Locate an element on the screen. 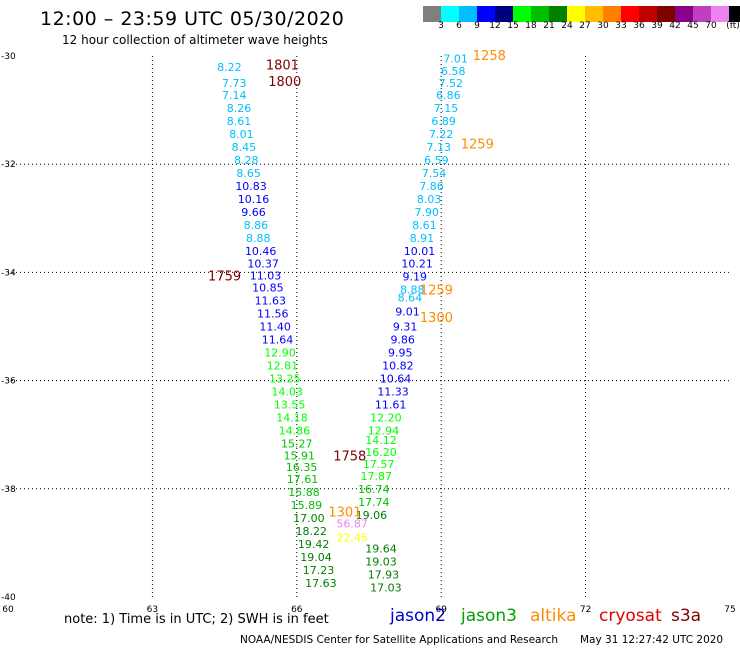 The width and height of the screenshot is (740, 650). wave-height-label: 56.87 is located at coordinates (352, 523).